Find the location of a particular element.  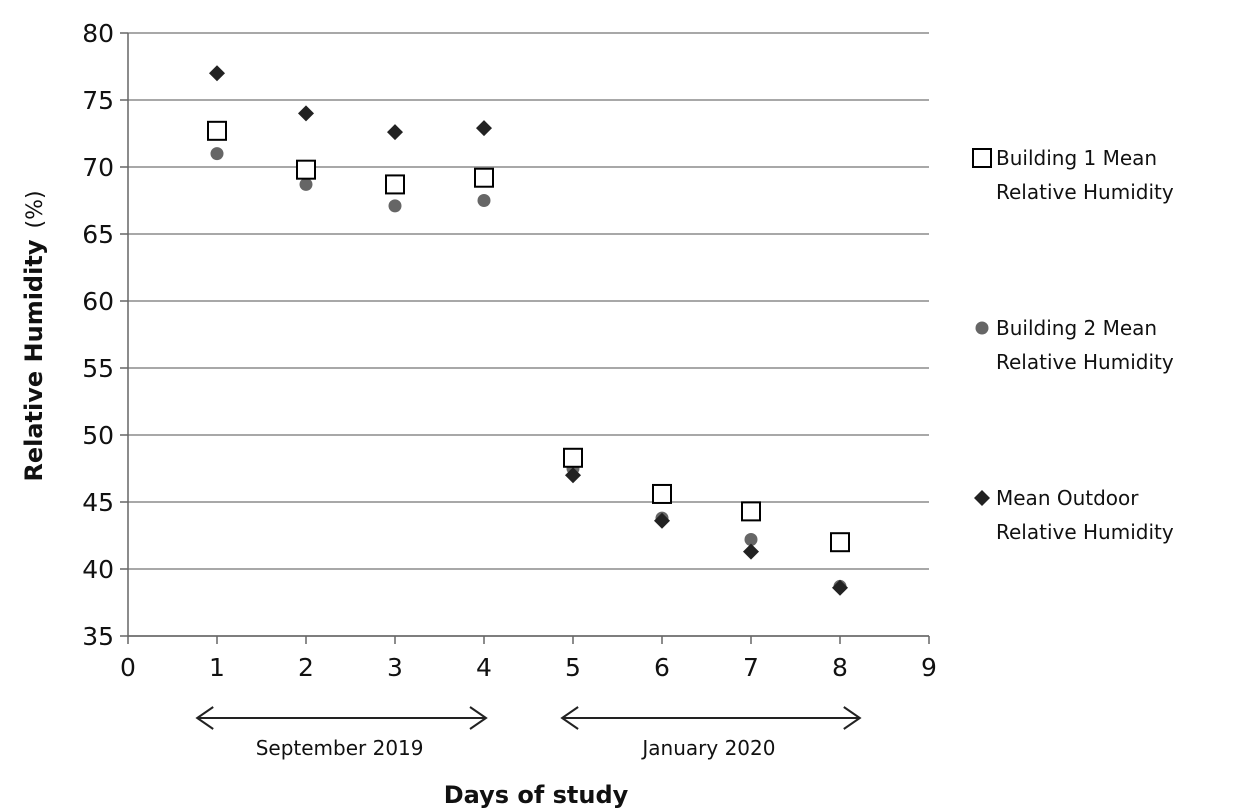

y-tick-label-50: 50 is located at coordinates (98, 435).